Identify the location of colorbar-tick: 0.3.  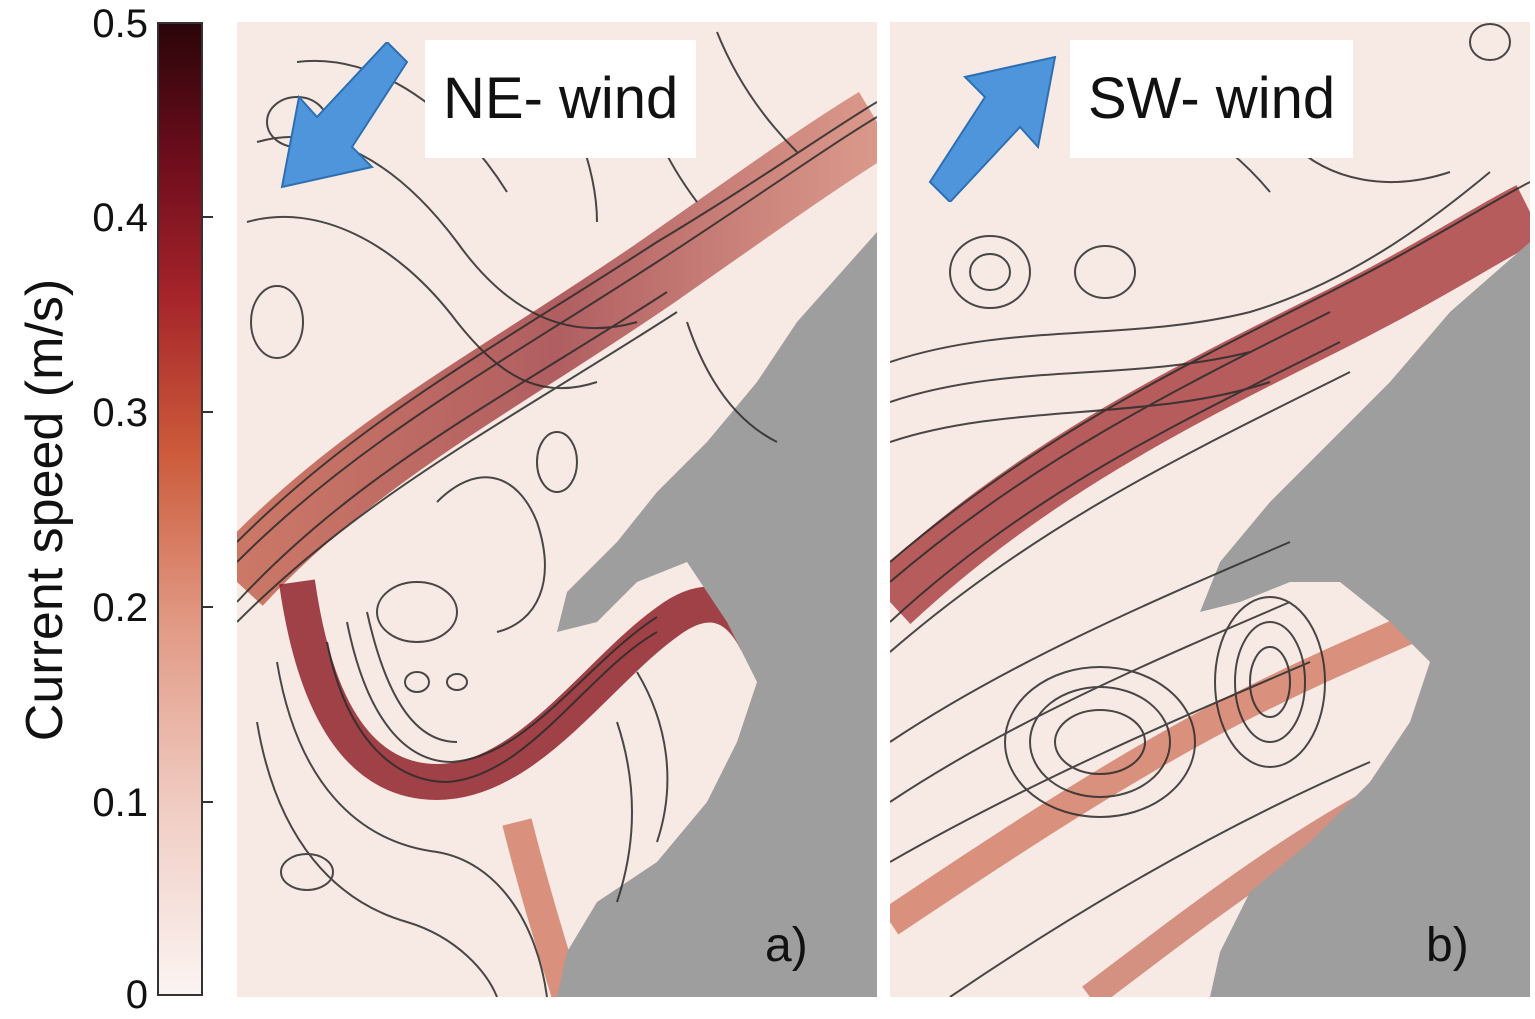
(120, 413).